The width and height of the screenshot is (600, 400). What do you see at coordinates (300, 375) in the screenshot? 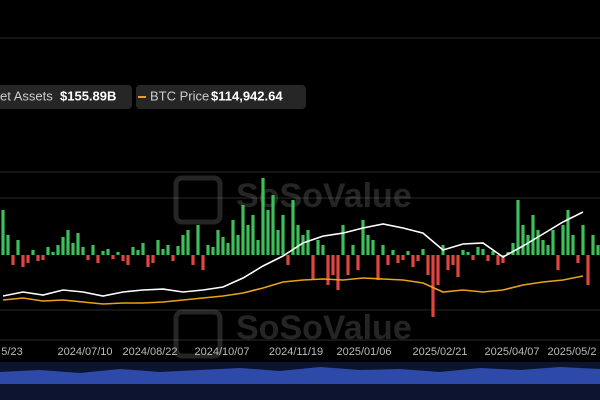
I see `navigator-area` at bounding box center [300, 375].